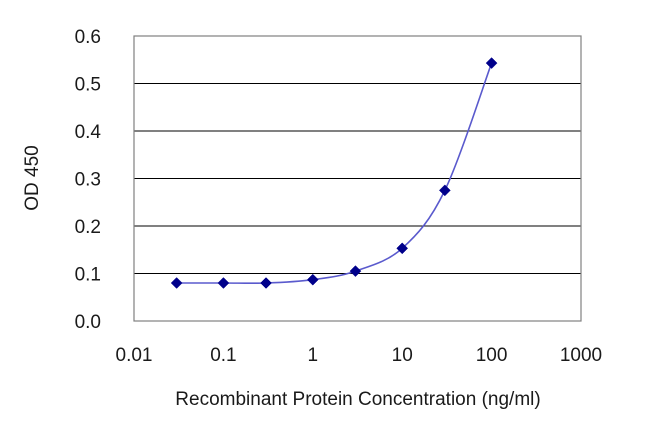 This screenshot has width=650, height=438. I want to click on y-tick-label: 0.1, so click(88, 275).